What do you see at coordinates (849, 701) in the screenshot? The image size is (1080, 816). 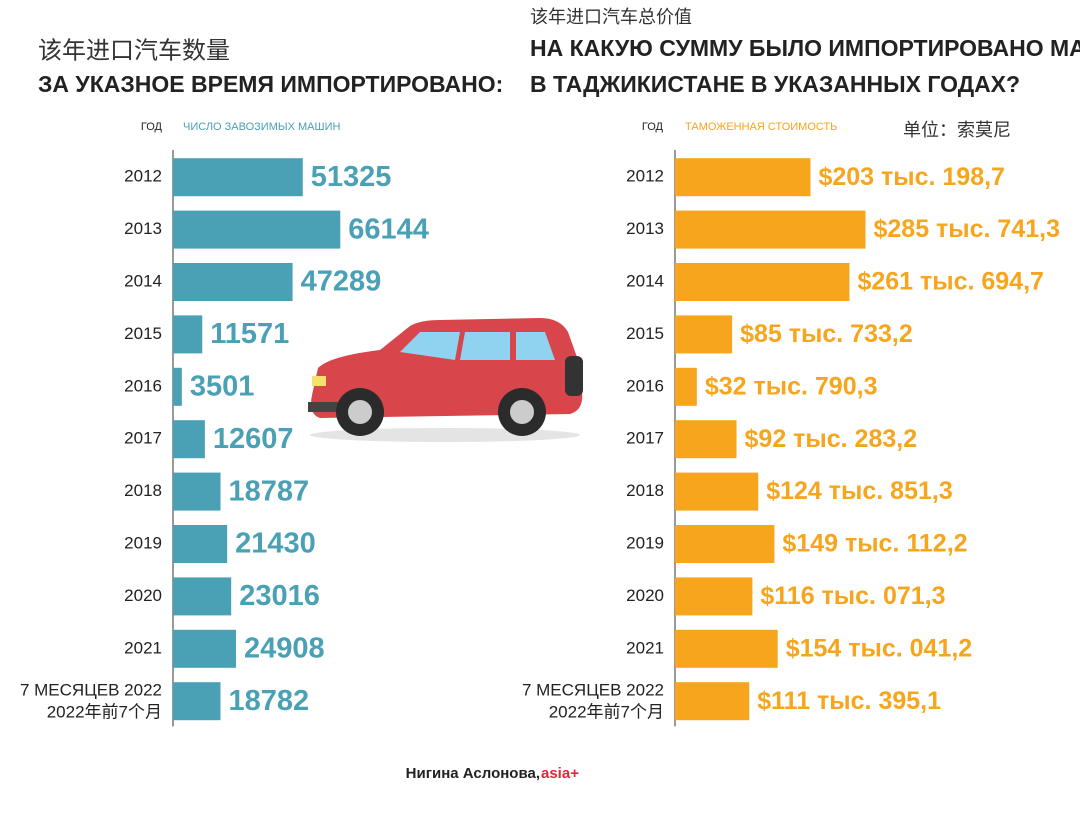 I see `value-label: $111 тыс. 395,1` at bounding box center [849, 701].